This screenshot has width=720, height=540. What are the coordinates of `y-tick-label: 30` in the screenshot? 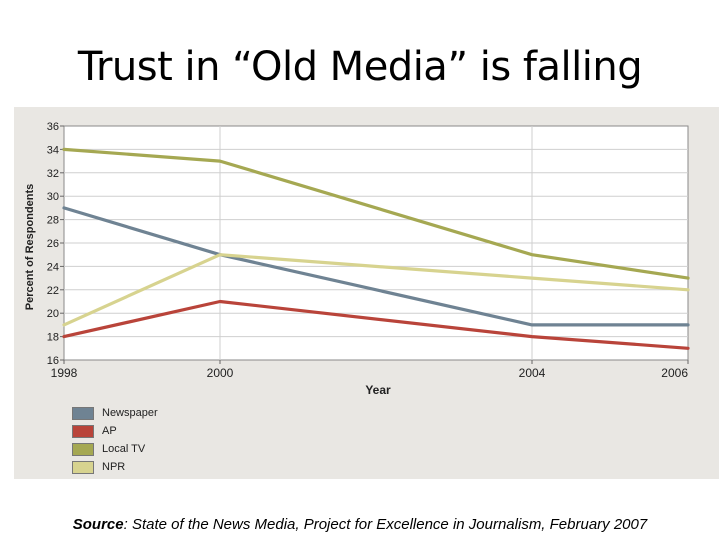 It's located at (53, 197).